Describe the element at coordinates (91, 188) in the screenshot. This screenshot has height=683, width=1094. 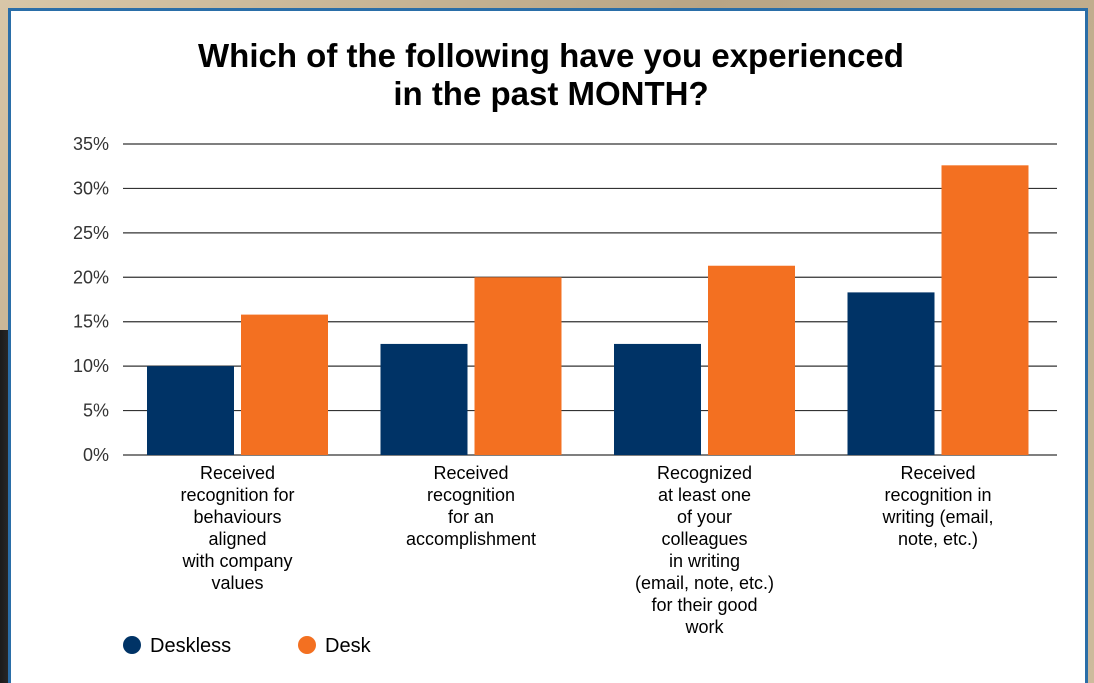
I see `y-tick-label: 30%` at that location.